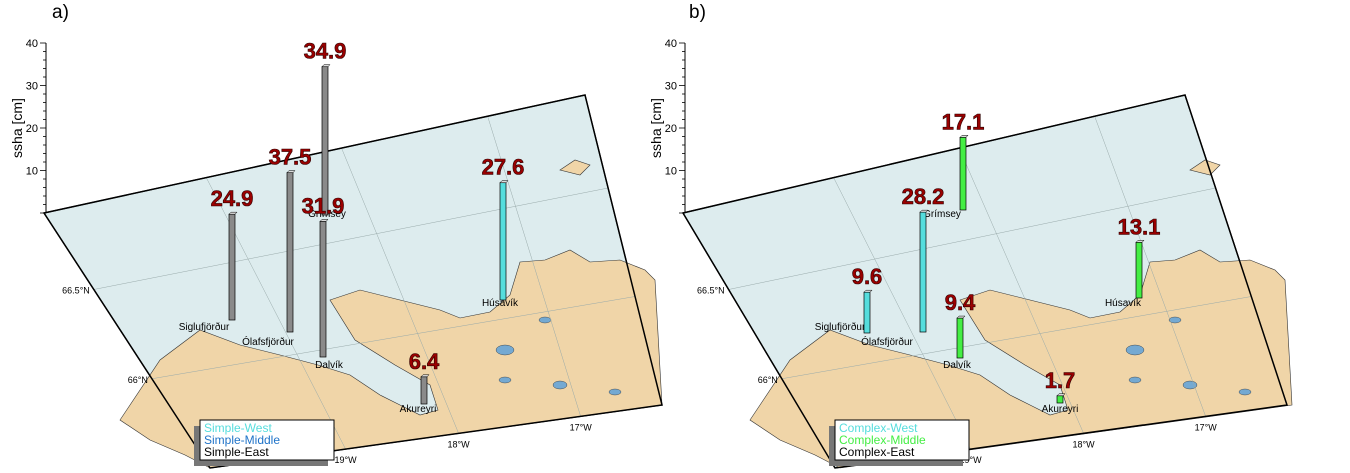 Image resolution: width=1350 pixels, height=473 pixels. What do you see at coordinates (882, 440) in the screenshot?
I see `legend-entry: Complex-Middle` at bounding box center [882, 440].